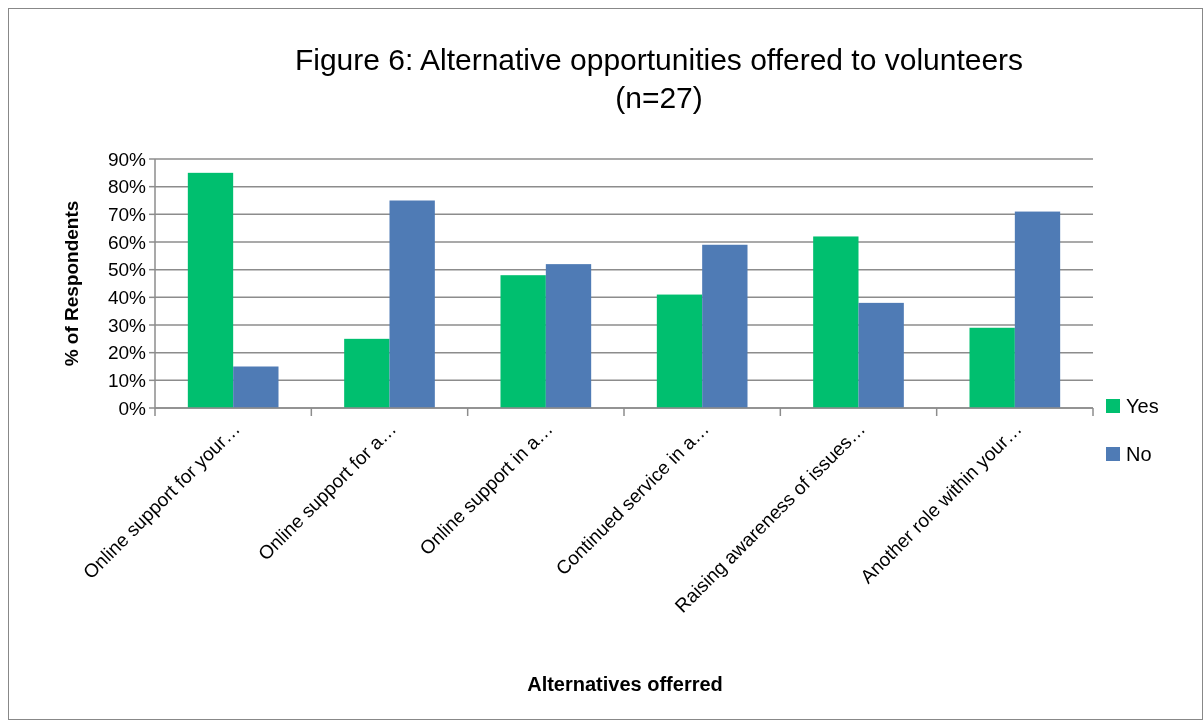 This screenshot has height=720, width=1203. Describe the element at coordinates (127, 159) in the screenshot. I see `y-tick-label: 90%` at that location.